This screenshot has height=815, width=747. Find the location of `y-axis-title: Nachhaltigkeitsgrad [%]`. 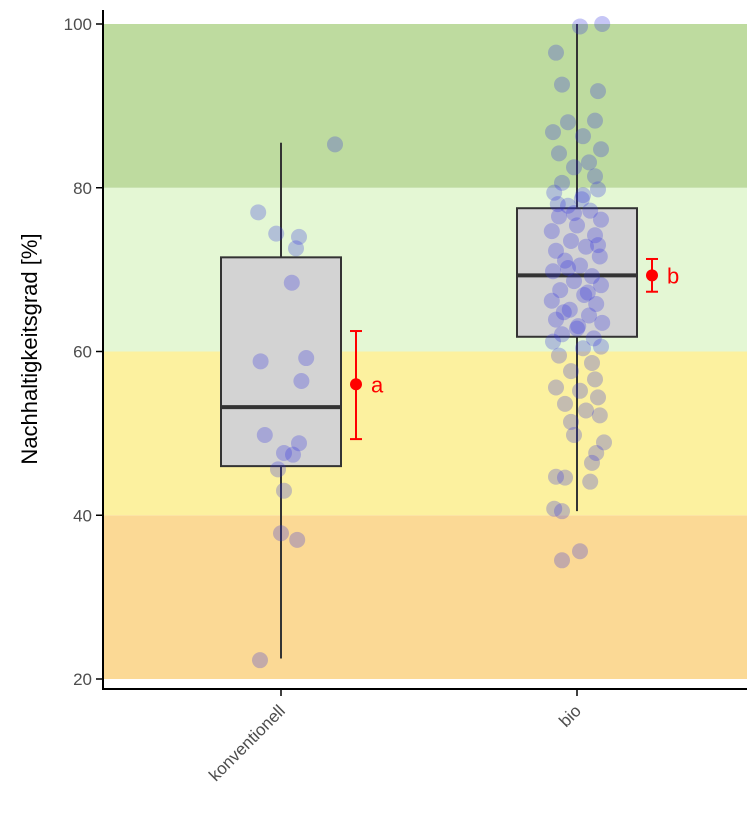

y-axis-title: Nachhaltigkeitsgrad [%] is located at coordinates (29, 348).